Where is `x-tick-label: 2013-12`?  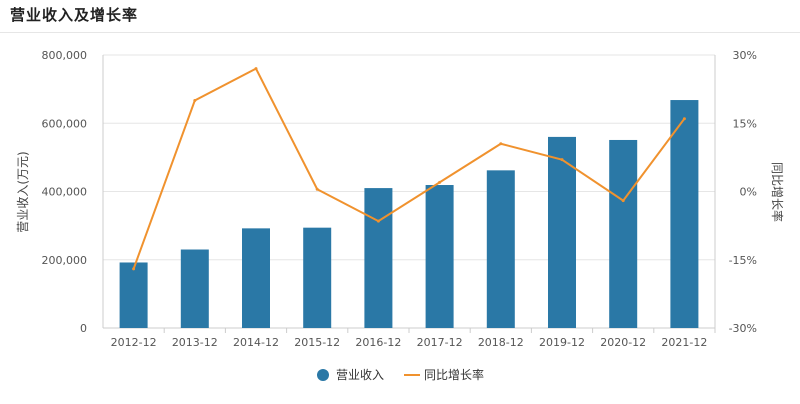
x-tick-label: 2013-12 is located at coordinates (195, 342).